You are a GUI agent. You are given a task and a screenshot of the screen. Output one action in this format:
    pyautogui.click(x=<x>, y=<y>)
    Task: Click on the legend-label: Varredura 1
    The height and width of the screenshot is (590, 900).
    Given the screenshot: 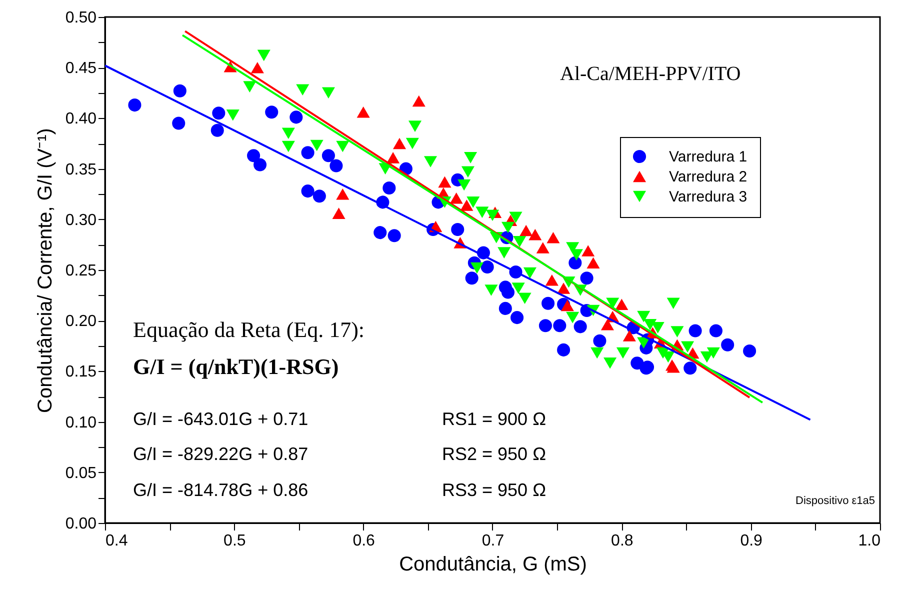 What is the action you would take?
    pyautogui.click(x=708, y=157)
    